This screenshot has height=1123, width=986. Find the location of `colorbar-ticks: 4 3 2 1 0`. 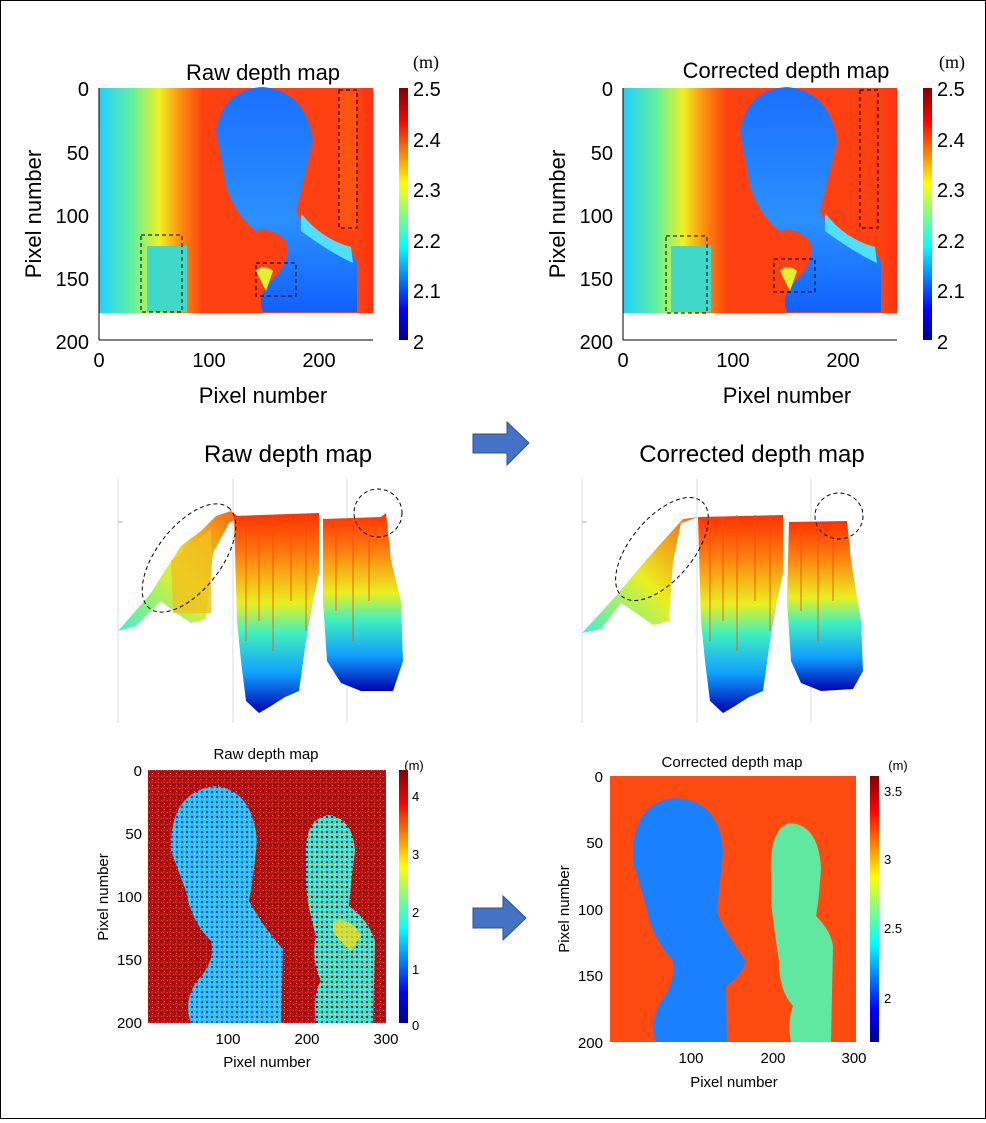

colorbar-ticks: 4 3 2 1 0 is located at coordinates (415, 911).